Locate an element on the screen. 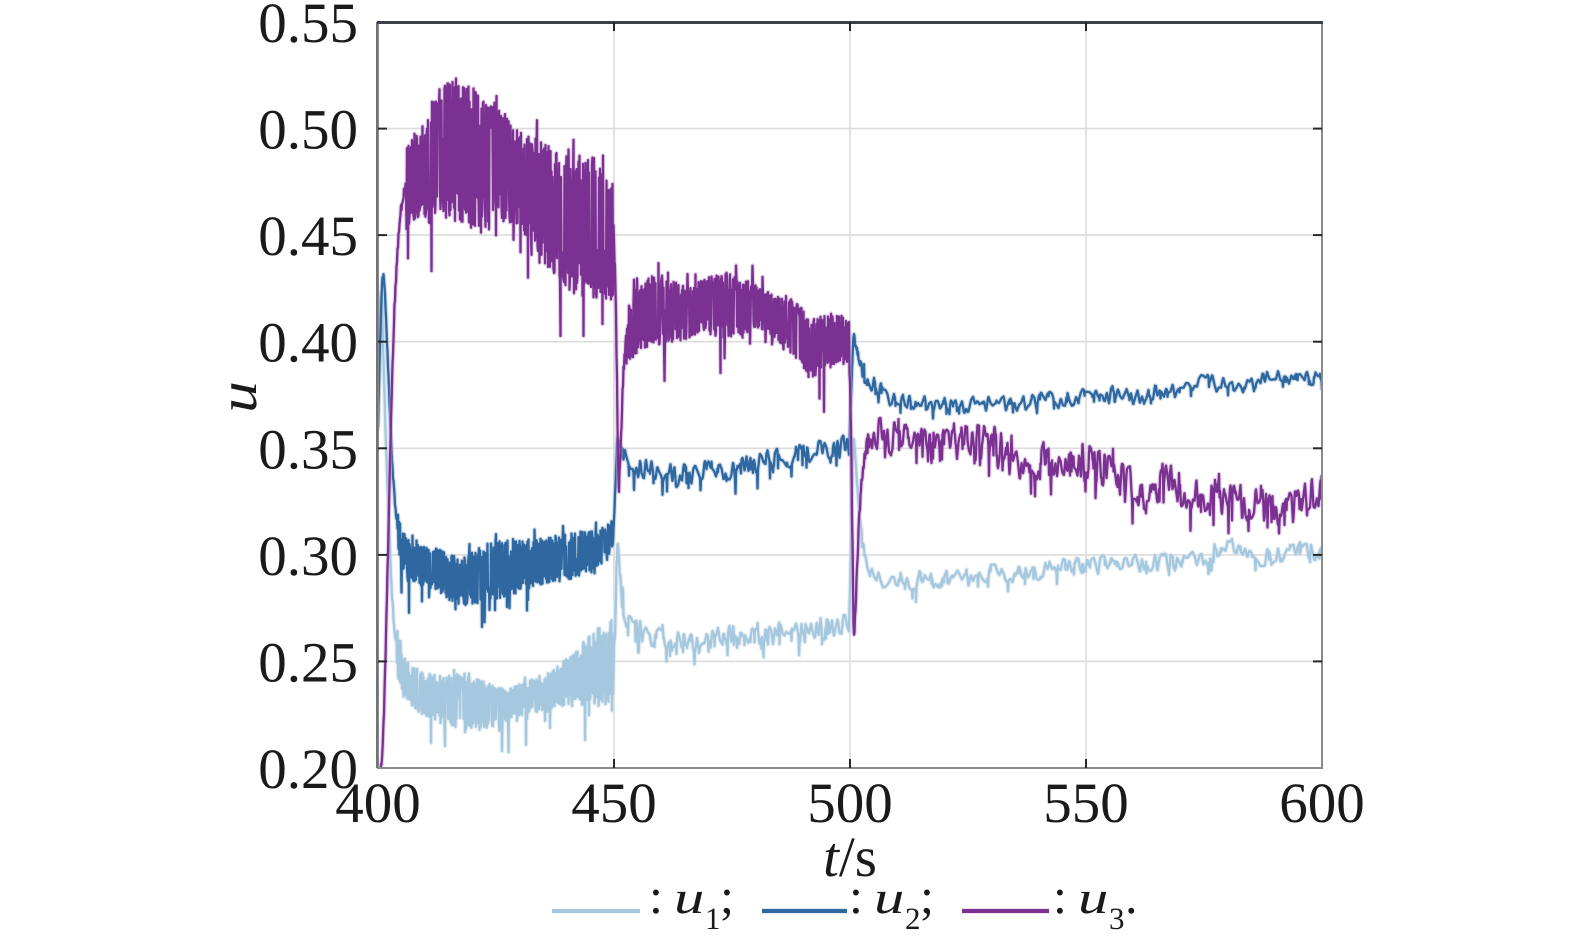 The image size is (1575, 943). svg-text: 3 is located at coordinates (1117, 918).